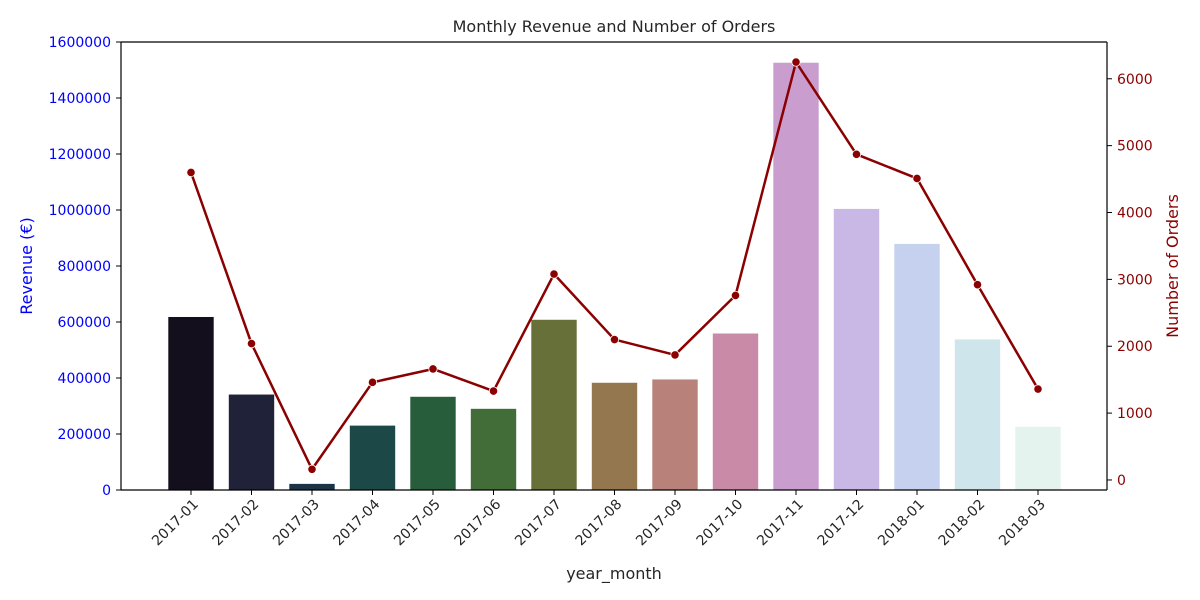 The height and width of the screenshot is (600, 1200). I want to click on y-axis-label-revenue: Revenue (€), so click(26, 265).